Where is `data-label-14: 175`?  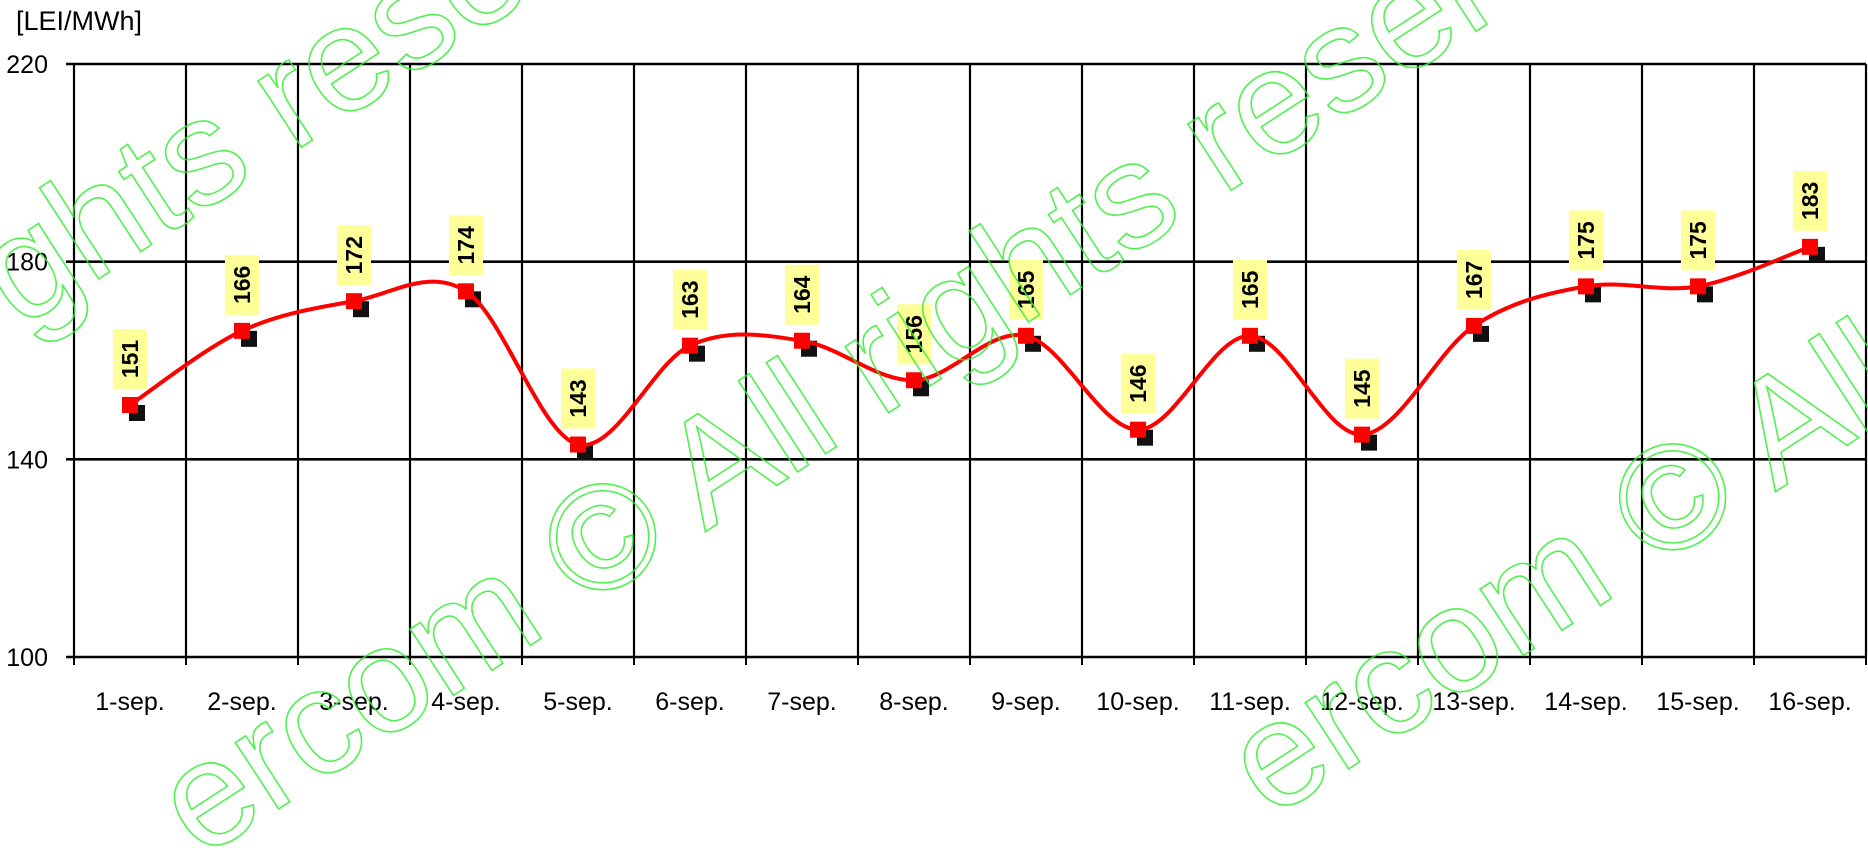 data-label-14: 175 is located at coordinates (1586, 240).